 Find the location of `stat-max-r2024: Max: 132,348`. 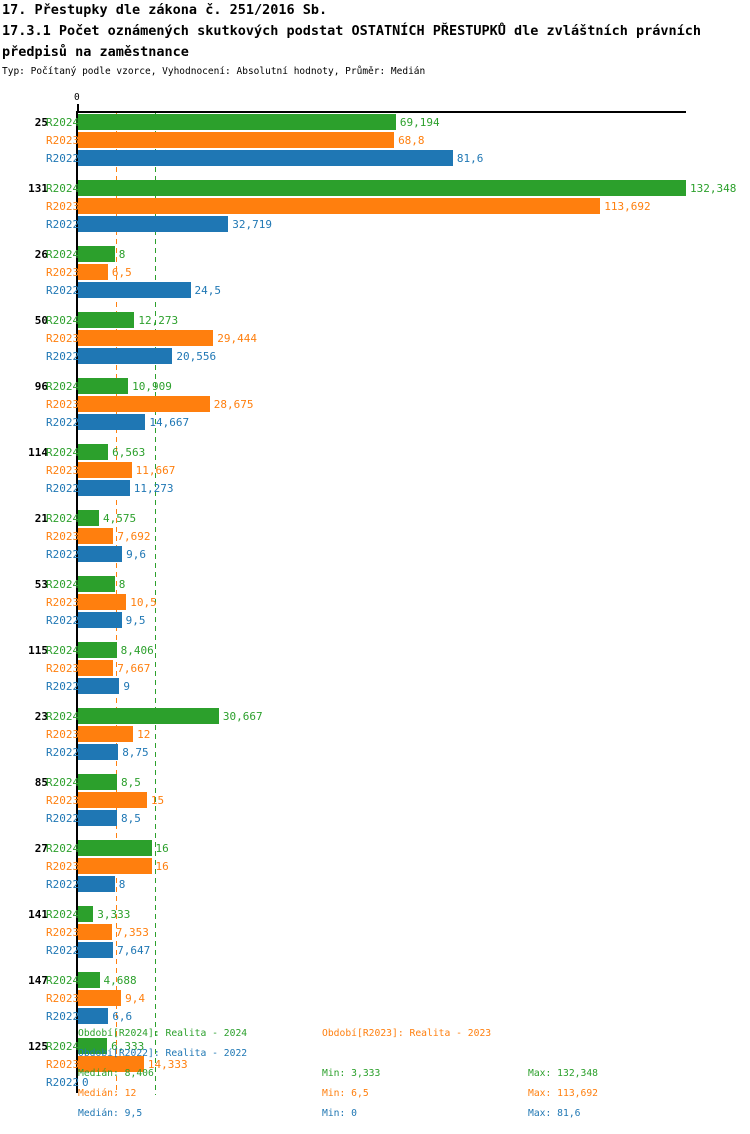

stat-max-r2024: Max: 132,348 is located at coordinates (563, 1073).